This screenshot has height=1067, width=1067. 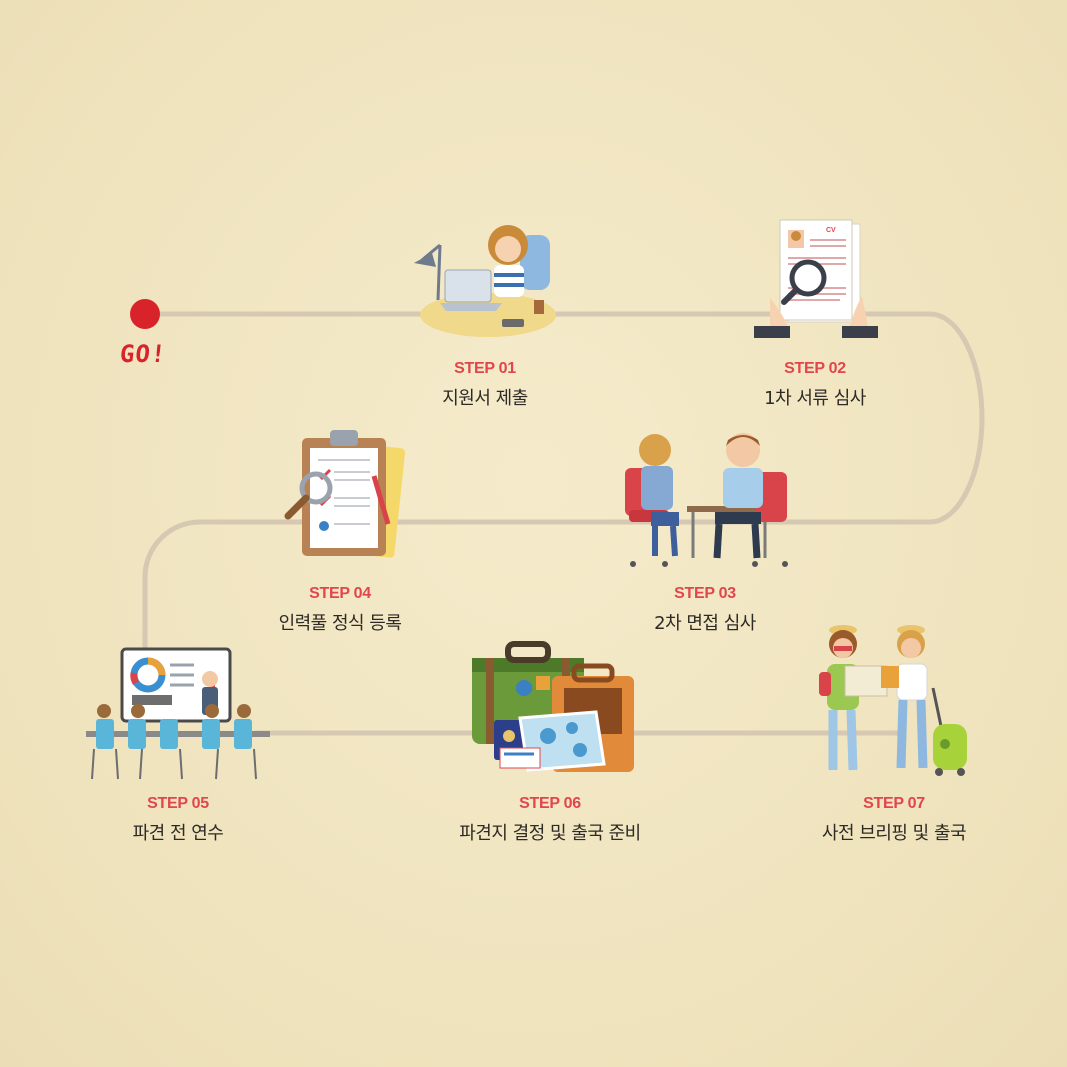 What do you see at coordinates (893, 700) in the screenshot?
I see `travelers-icon` at bounding box center [893, 700].